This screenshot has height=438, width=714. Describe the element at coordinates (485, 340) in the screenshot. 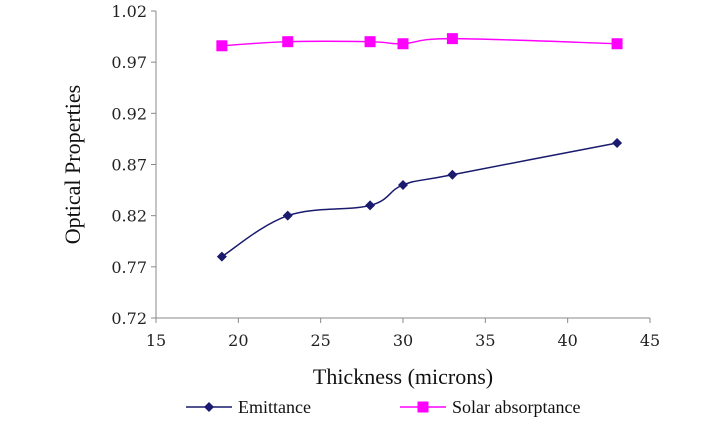

I see `x-tick-label: 35` at that location.